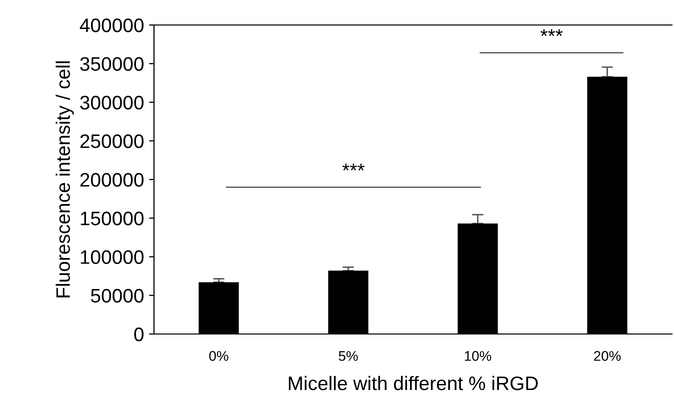 This screenshot has width=674, height=416. What do you see at coordinates (218, 356) in the screenshot?
I see `x-tick-label: 0%` at bounding box center [218, 356].